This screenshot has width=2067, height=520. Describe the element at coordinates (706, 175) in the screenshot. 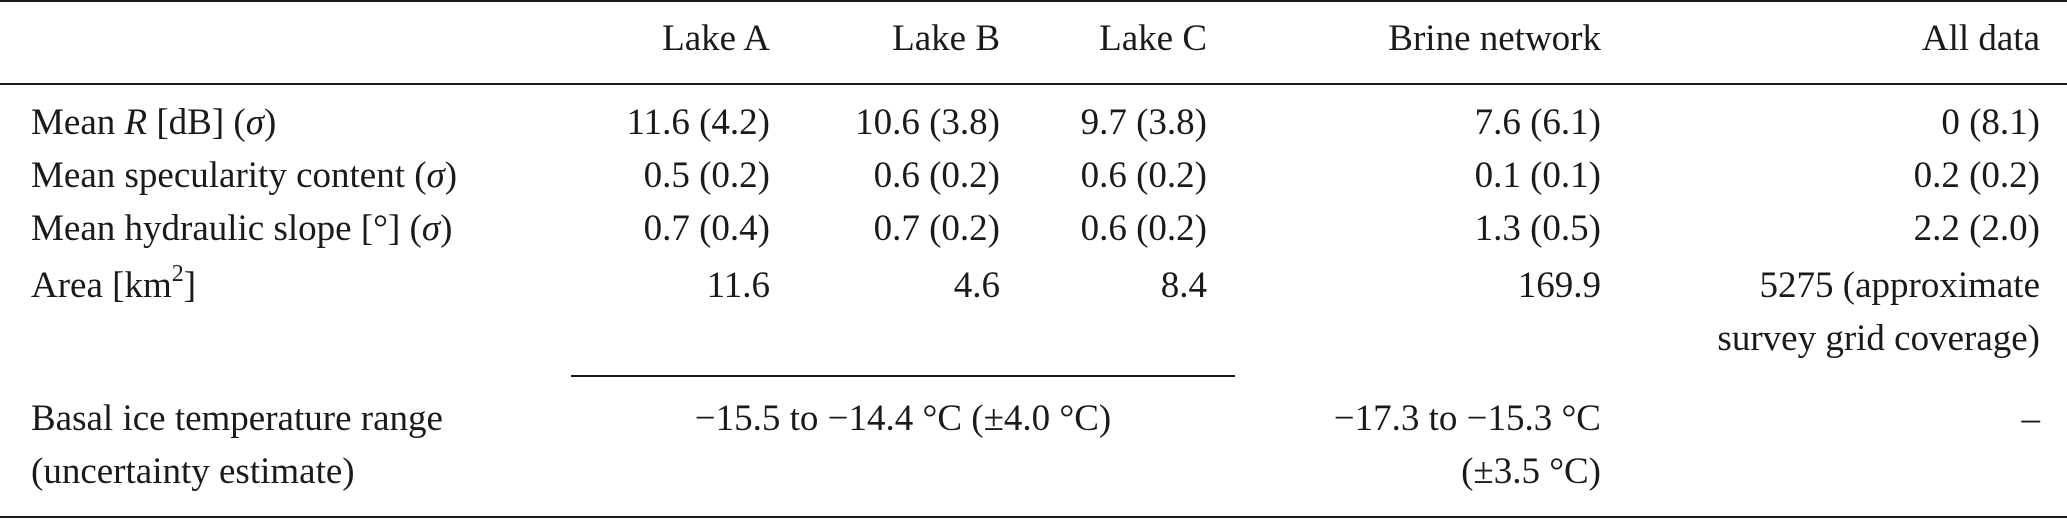

I see `cell-specularity-lake-a: 0.5 (0.2)` at that location.